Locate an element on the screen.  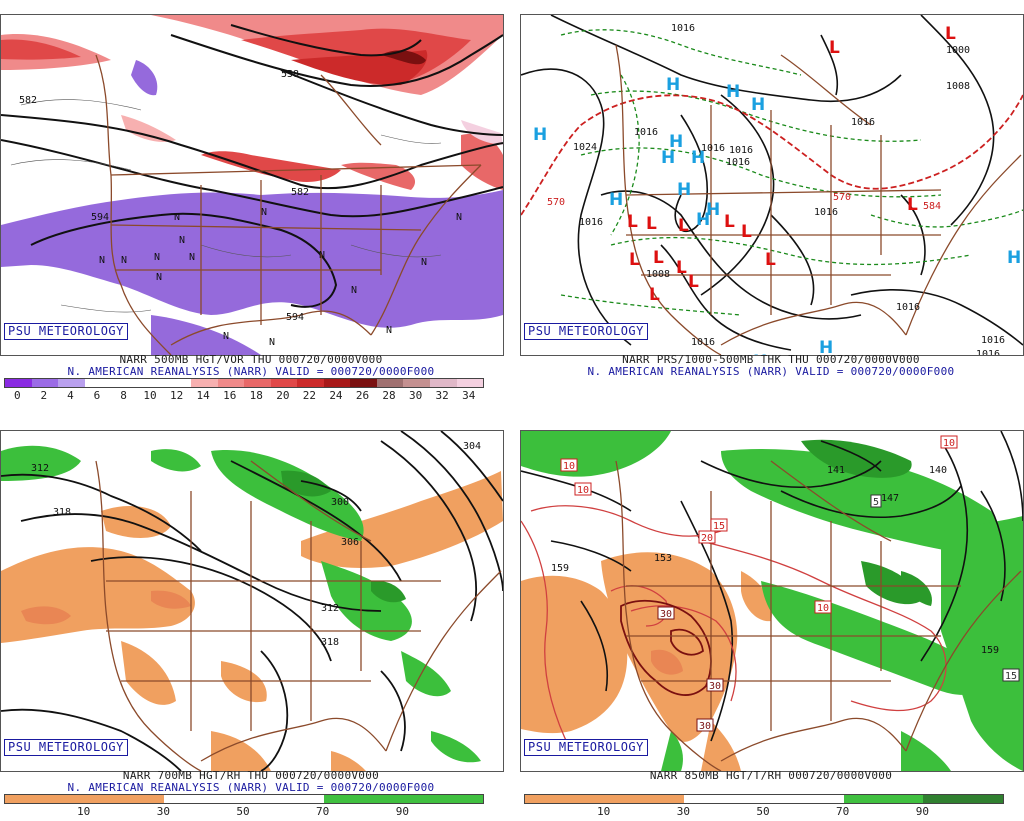
svg-text: 15 is located at coordinates (1011, 676).